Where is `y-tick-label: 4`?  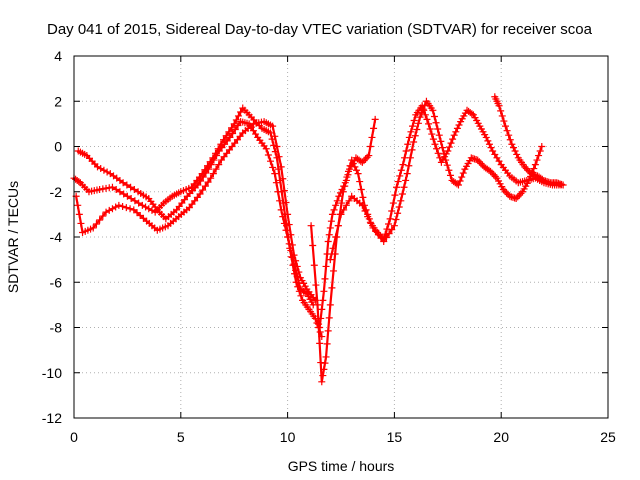
y-tick-label: 4 is located at coordinates (58, 56).